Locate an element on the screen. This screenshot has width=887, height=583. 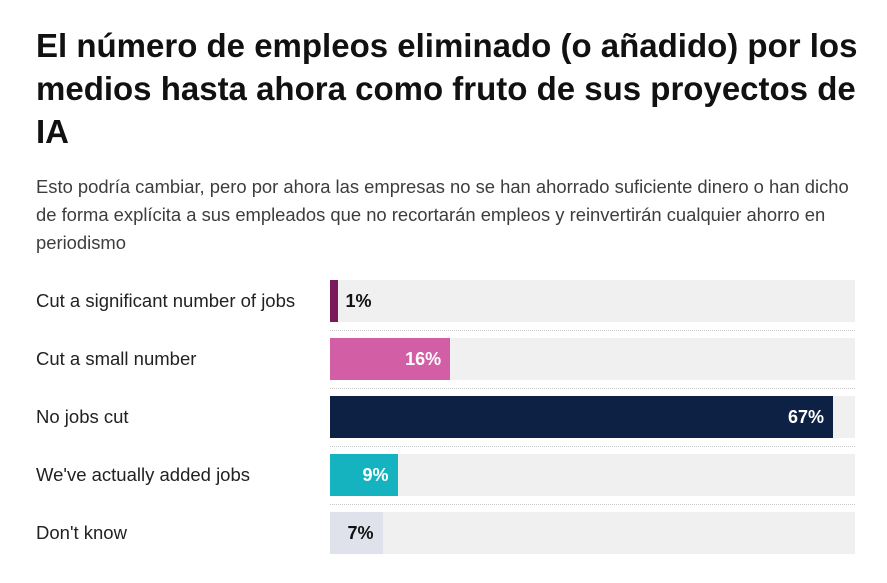
data-label: 67% is located at coordinates (805, 417).